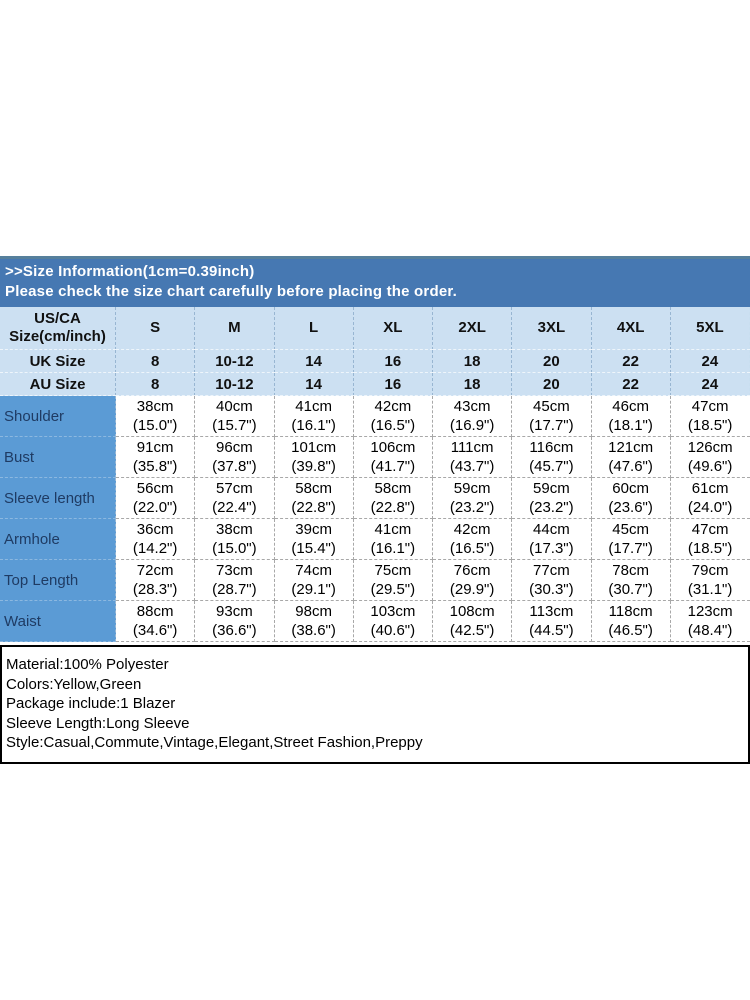 The height and width of the screenshot is (1000, 750). What do you see at coordinates (313, 425) in the screenshot?
I see `size-cell-line: (16.1")` at bounding box center [313, 425].